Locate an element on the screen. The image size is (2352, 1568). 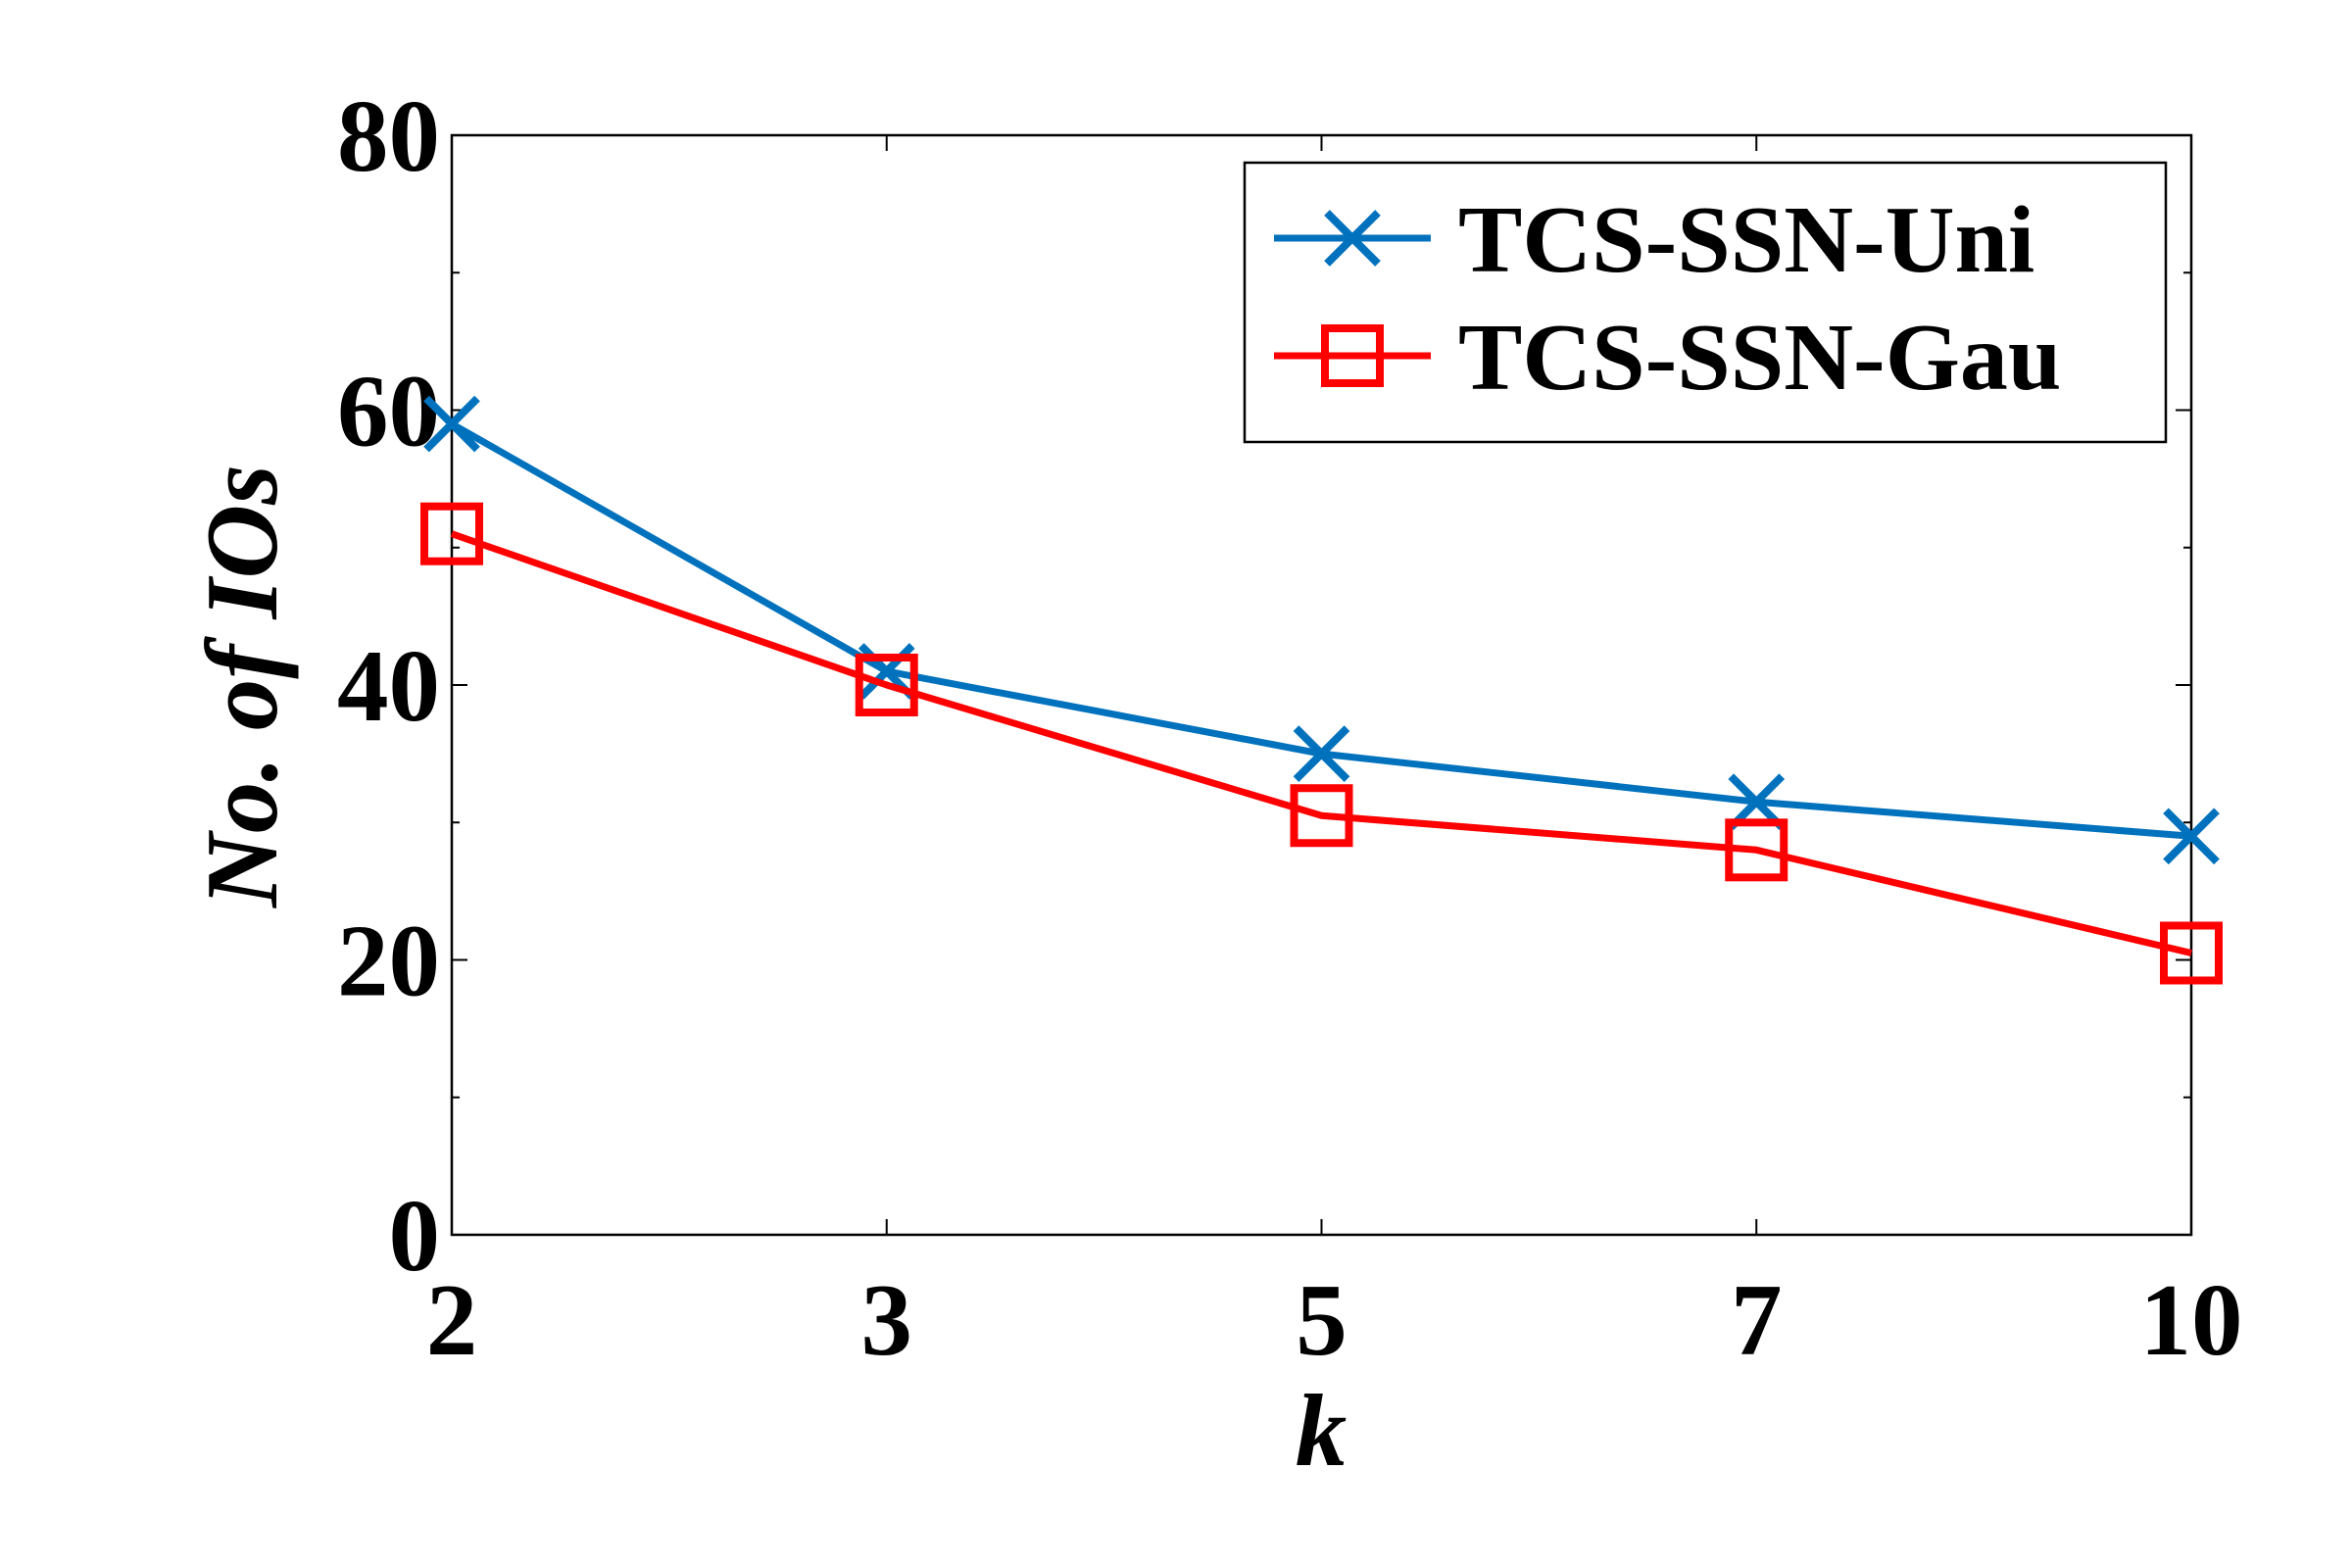
y-tick-label: 40 is located at coordinates (388, 685).